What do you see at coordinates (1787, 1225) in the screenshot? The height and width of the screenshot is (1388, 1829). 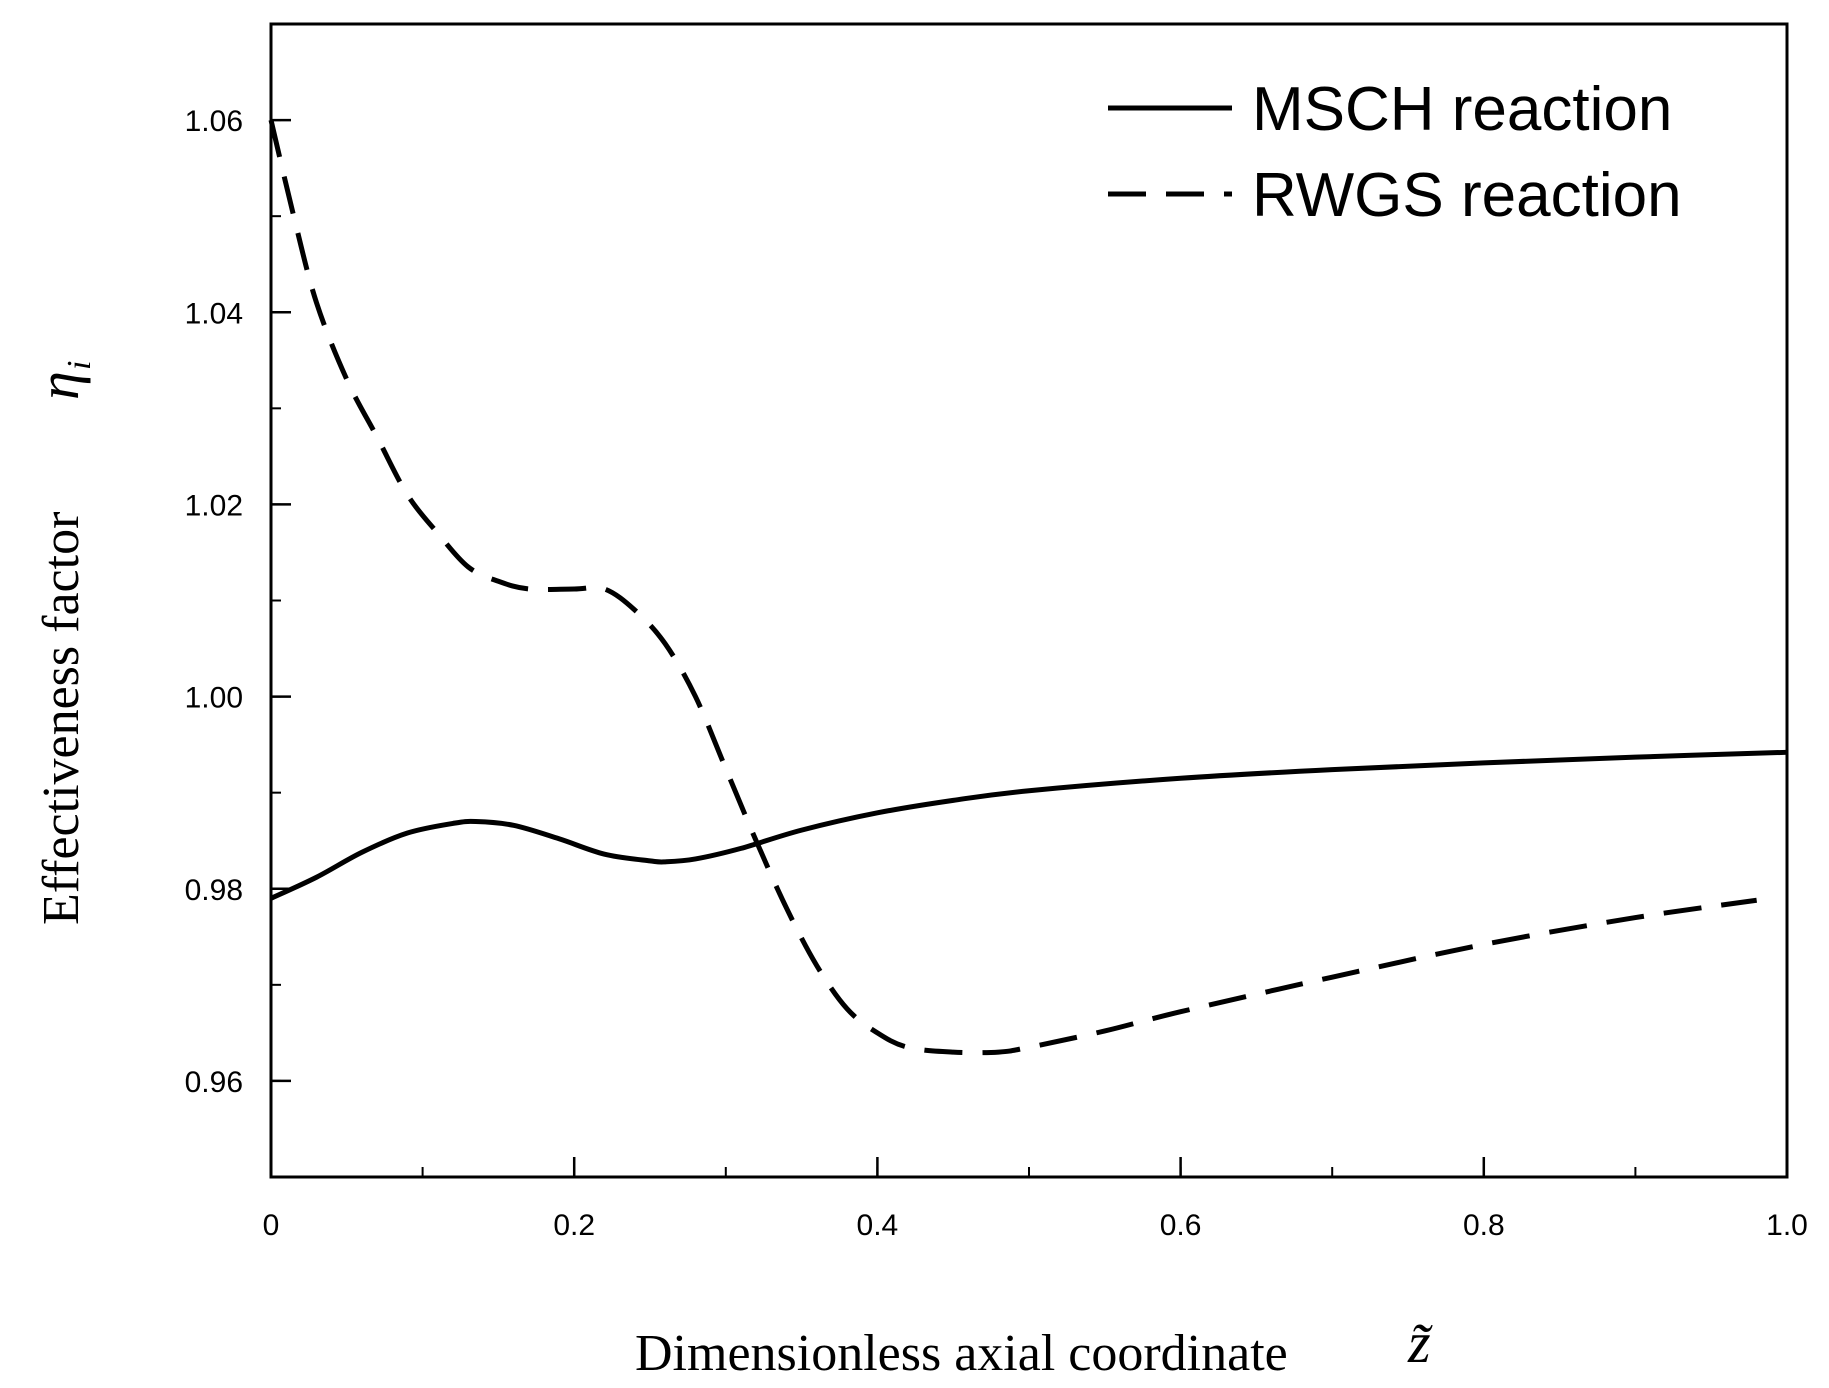 I see `x-tick-label: 1.0` at bounding box center [1787, 1225].